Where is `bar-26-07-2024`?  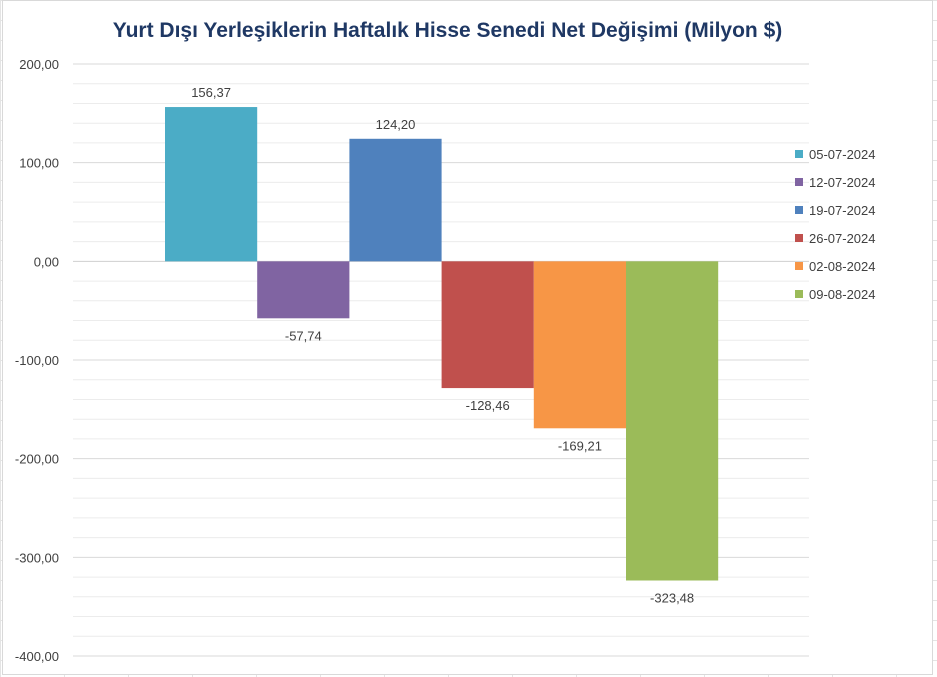 bar-26-07-2024 is located at coordinates (487, 325).